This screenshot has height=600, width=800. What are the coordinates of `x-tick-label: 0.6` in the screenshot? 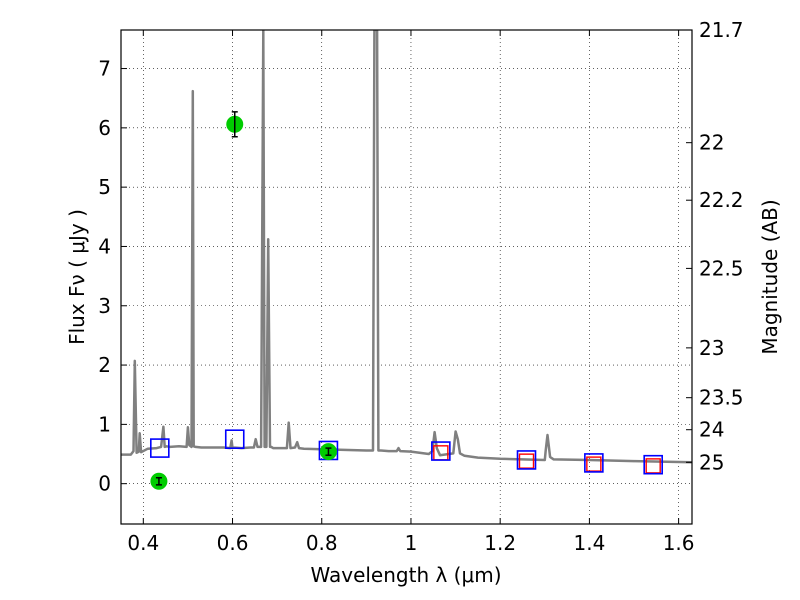 It's located at (233, 543).